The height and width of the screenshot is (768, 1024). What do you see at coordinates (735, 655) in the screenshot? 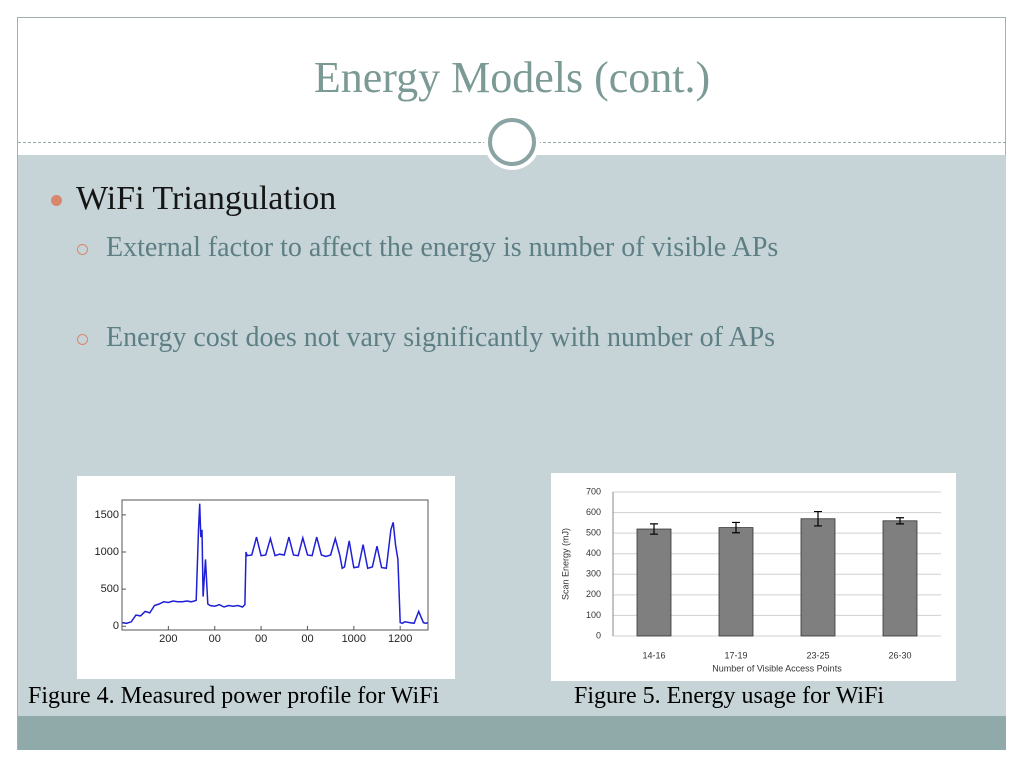
I see `x-tick-label: 17-19` at bounding box center [735, 655].